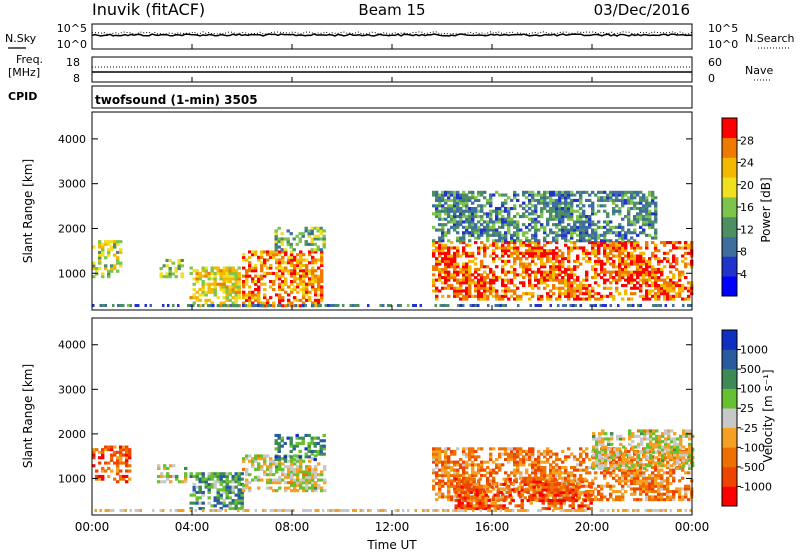 This screenshot has height=558, width=800. Describe the element at coordinates (148, 9) in the screenshot. I see `station-title: Inuvik (fitACF)` at that location.